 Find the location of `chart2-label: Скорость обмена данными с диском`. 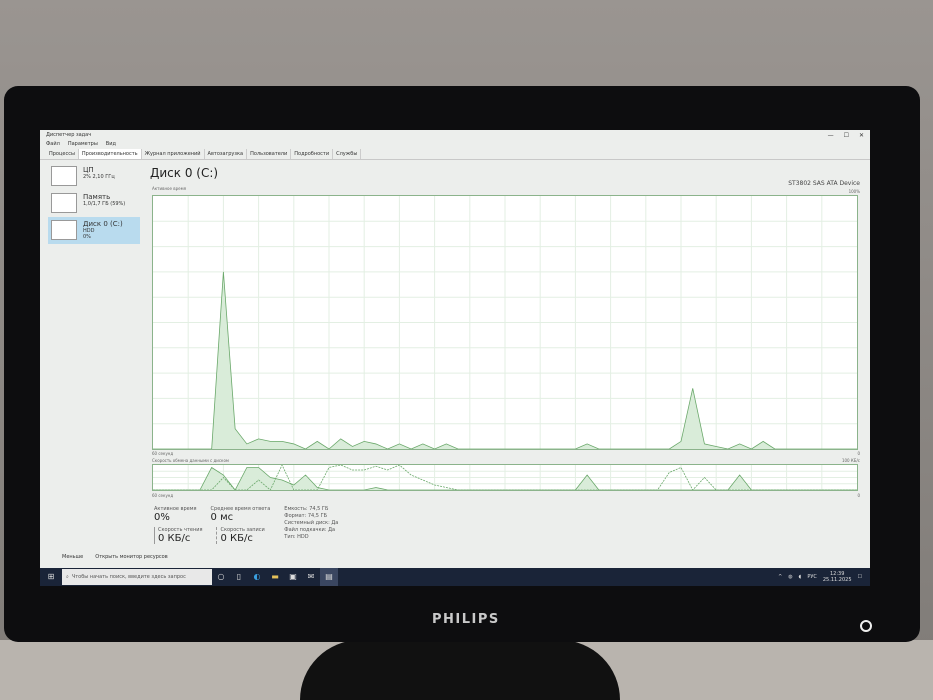

chart2-label: Скорость обмена данными с диском is located at coordinates (190, 460).